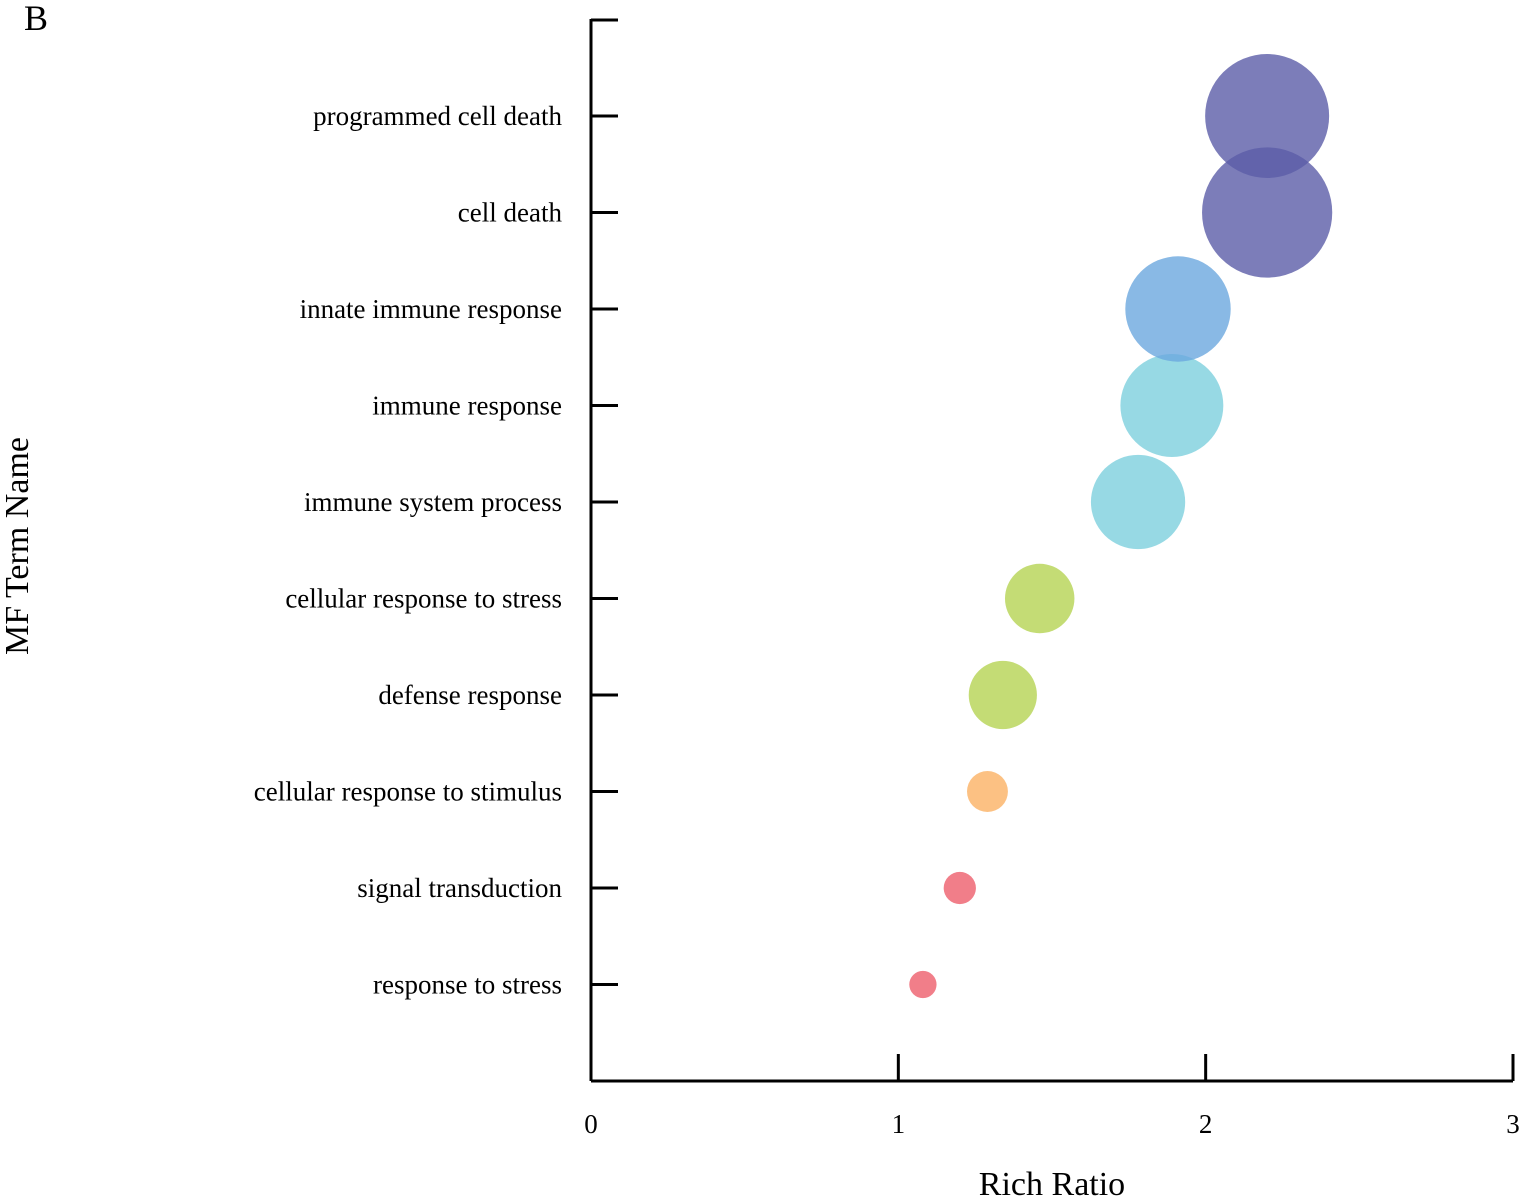  I want to click on x-axis-label: Rich Ratio, so click(1052, 1182).